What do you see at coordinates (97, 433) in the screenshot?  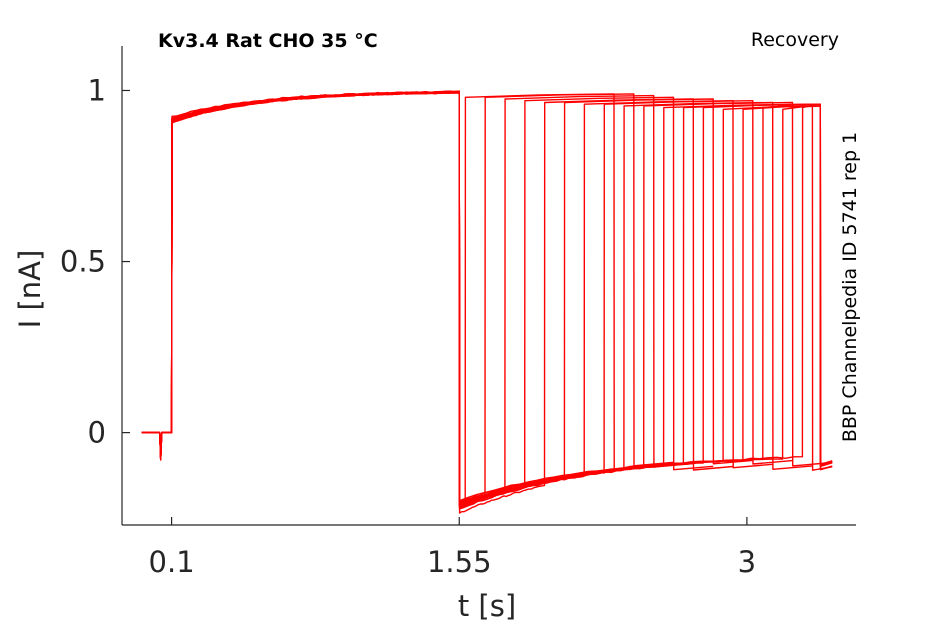 I see `y-tick-label: 0` at bounding box center [97, 433].